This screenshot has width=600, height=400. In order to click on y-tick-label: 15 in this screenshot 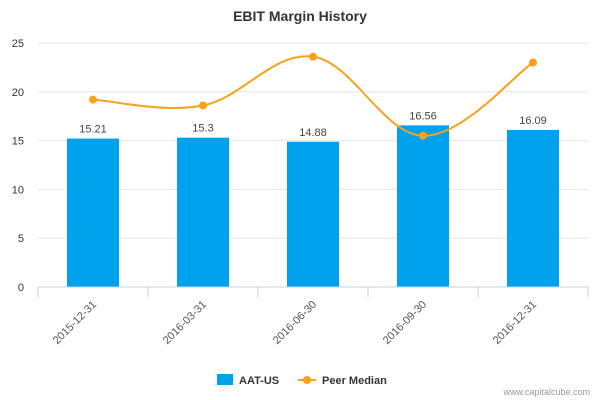, I will do `click(18, 142)`.